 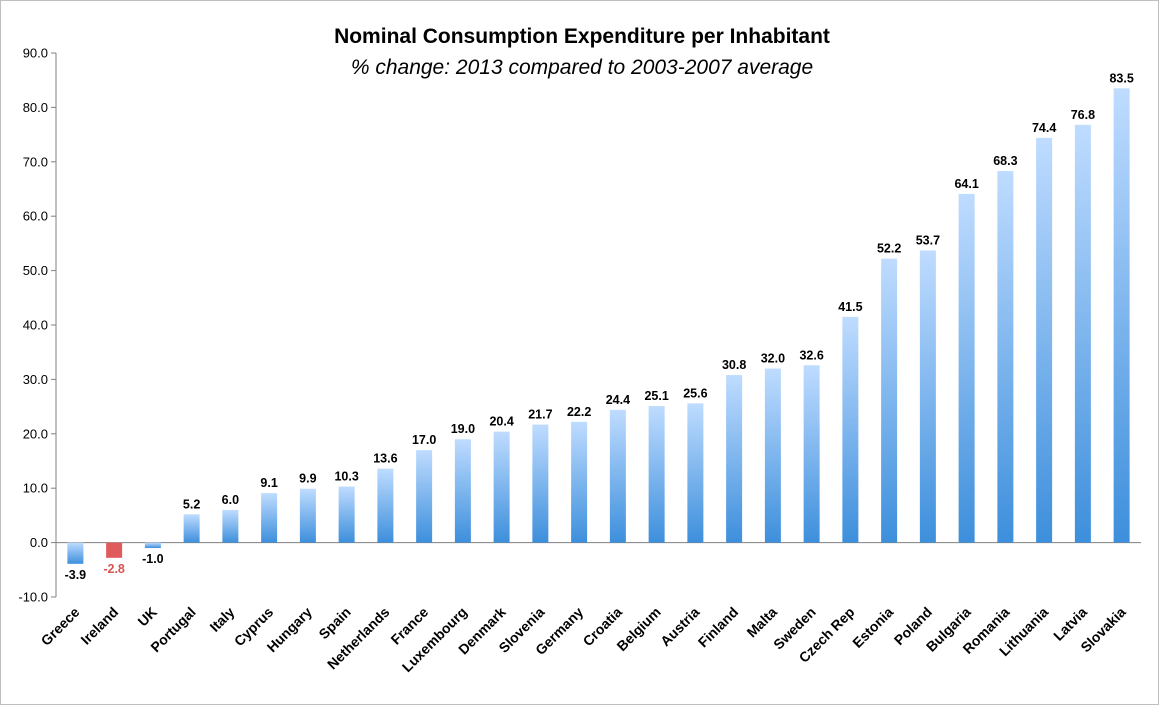 What do you see at coordinates (346, 514) in the screenshot?
I see `bar-spain` at bounding box center [346, 514].